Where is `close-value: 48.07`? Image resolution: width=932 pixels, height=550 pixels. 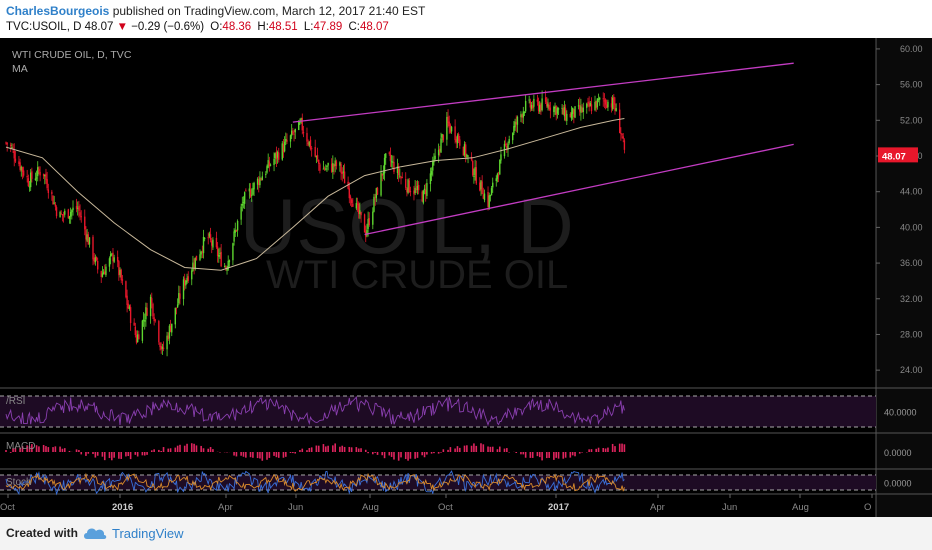 close-value: 48.07 is located at coordinates (374, 27).